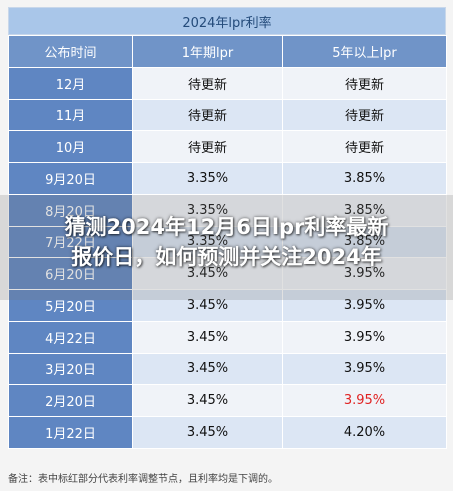  I want to click on table-row: 10月 待更新 待更新, so click(227, 146).